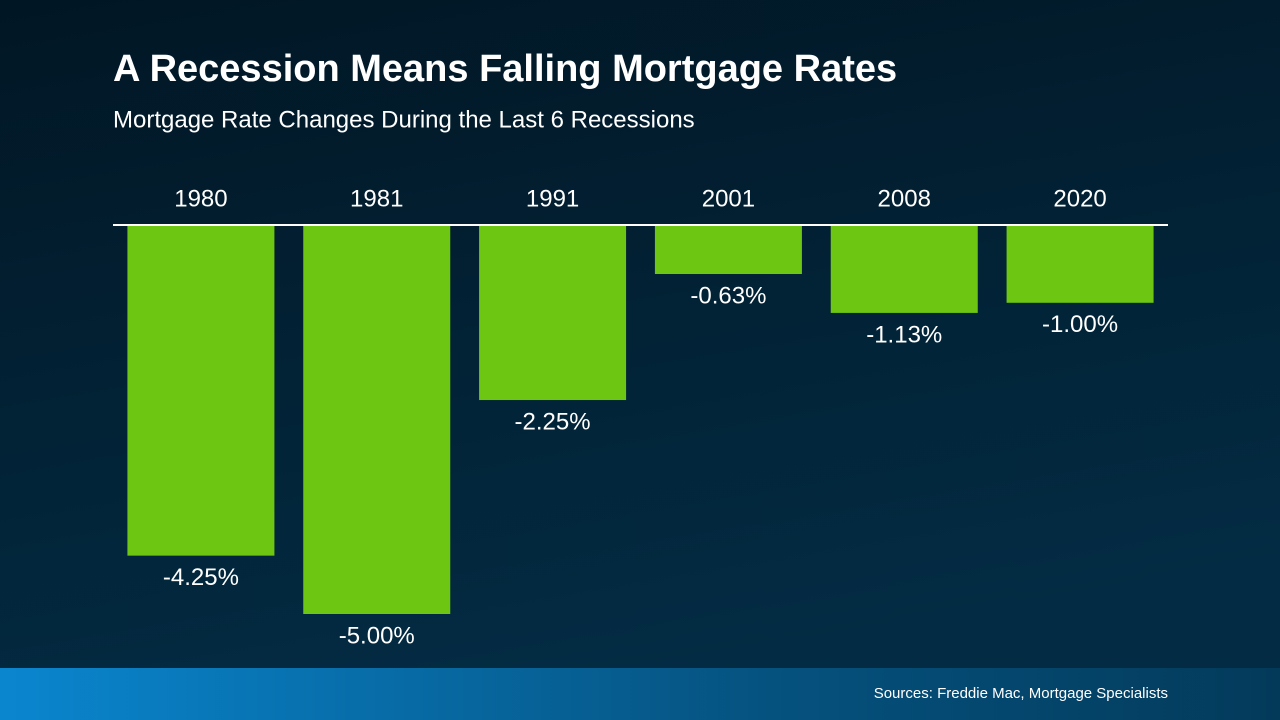 This screenshot has width=1280, height=720. What do you see at coordinates (376, 198) in the screenshot?
I see `category-label: 1981` at bounding box center [376, 198].